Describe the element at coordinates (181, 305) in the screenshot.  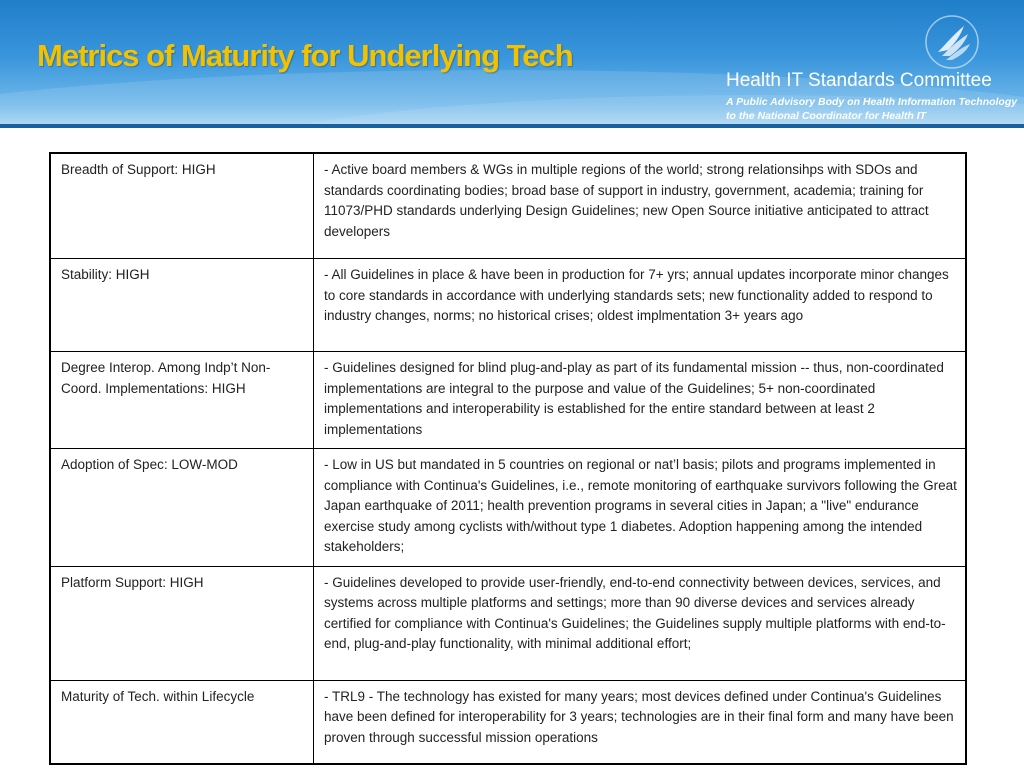
I see `metric-label-cell: Stability: HIGH` at that location.